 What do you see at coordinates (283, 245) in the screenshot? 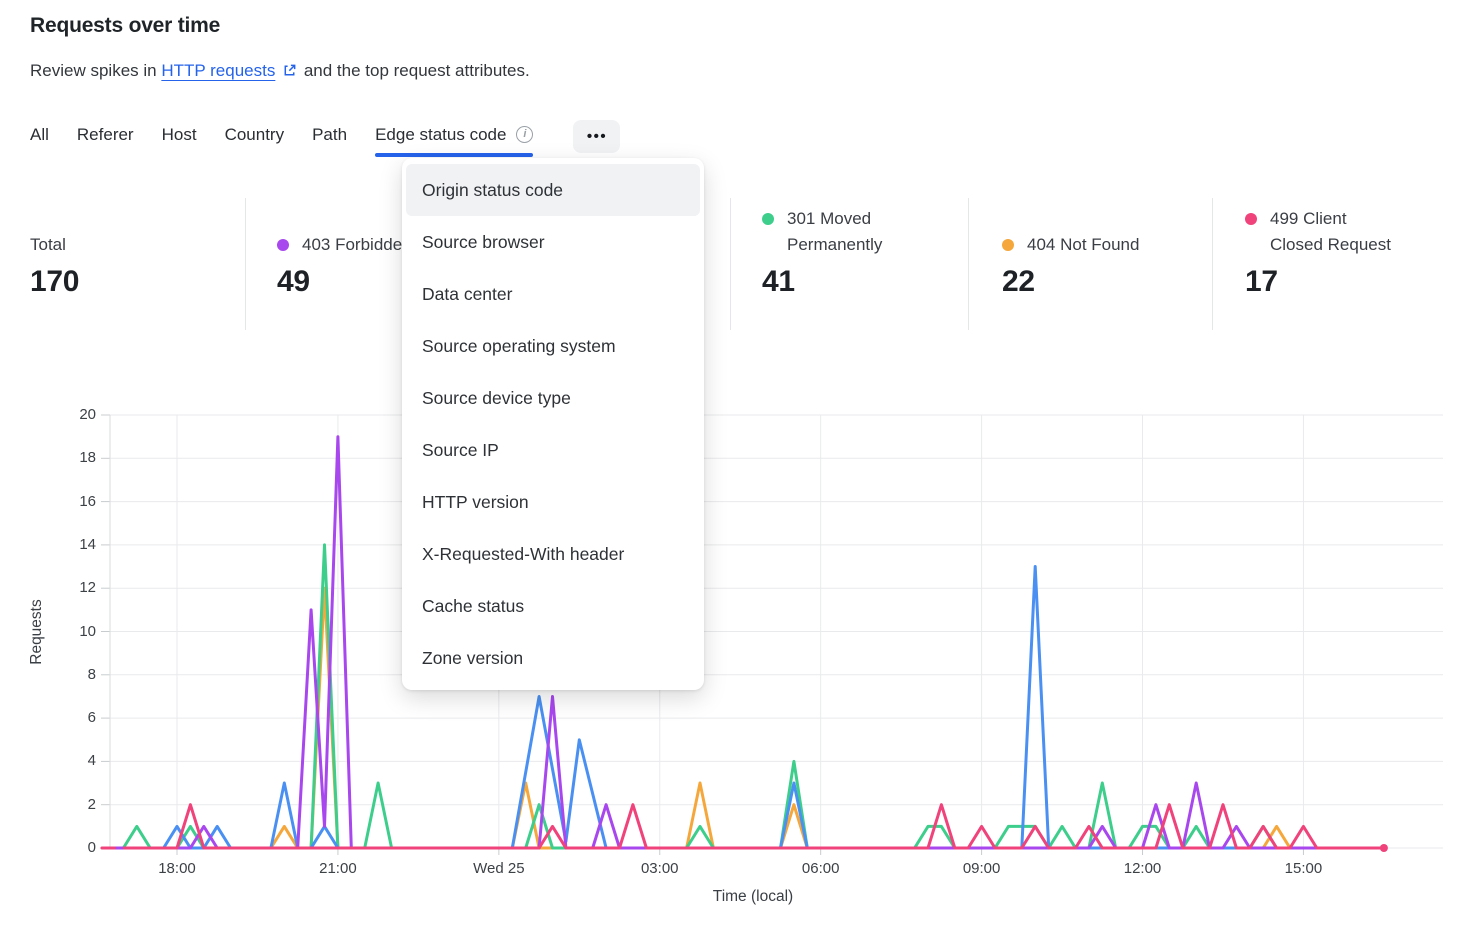
I see `legend-dot-403-forbidden` at bounding box center [283, 245].